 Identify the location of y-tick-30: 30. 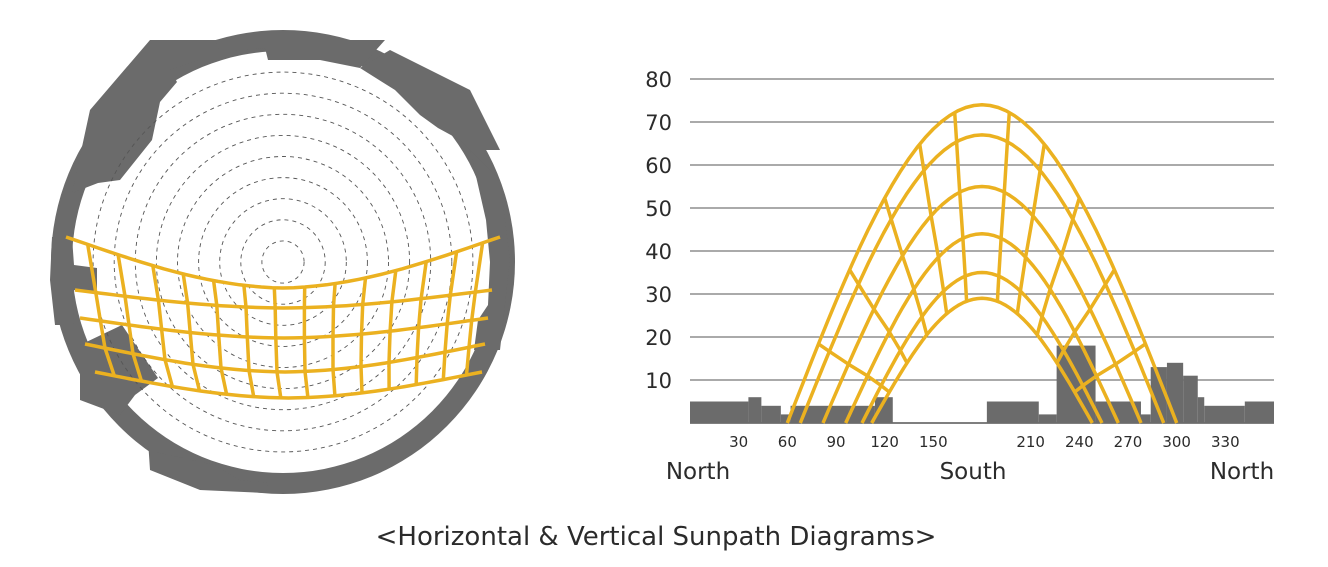
(658, 295).